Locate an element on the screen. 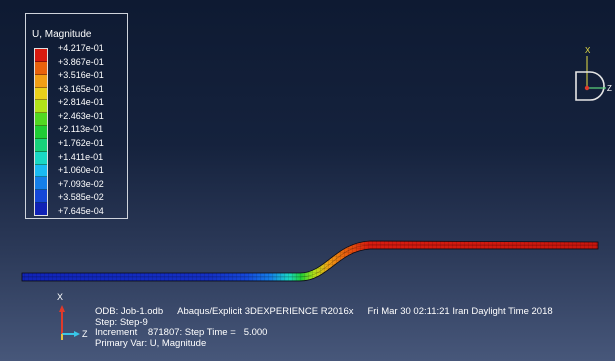 The image size is (615, 361). legend-value-label: +4.217e-01 is located at coordinates (81, 48).